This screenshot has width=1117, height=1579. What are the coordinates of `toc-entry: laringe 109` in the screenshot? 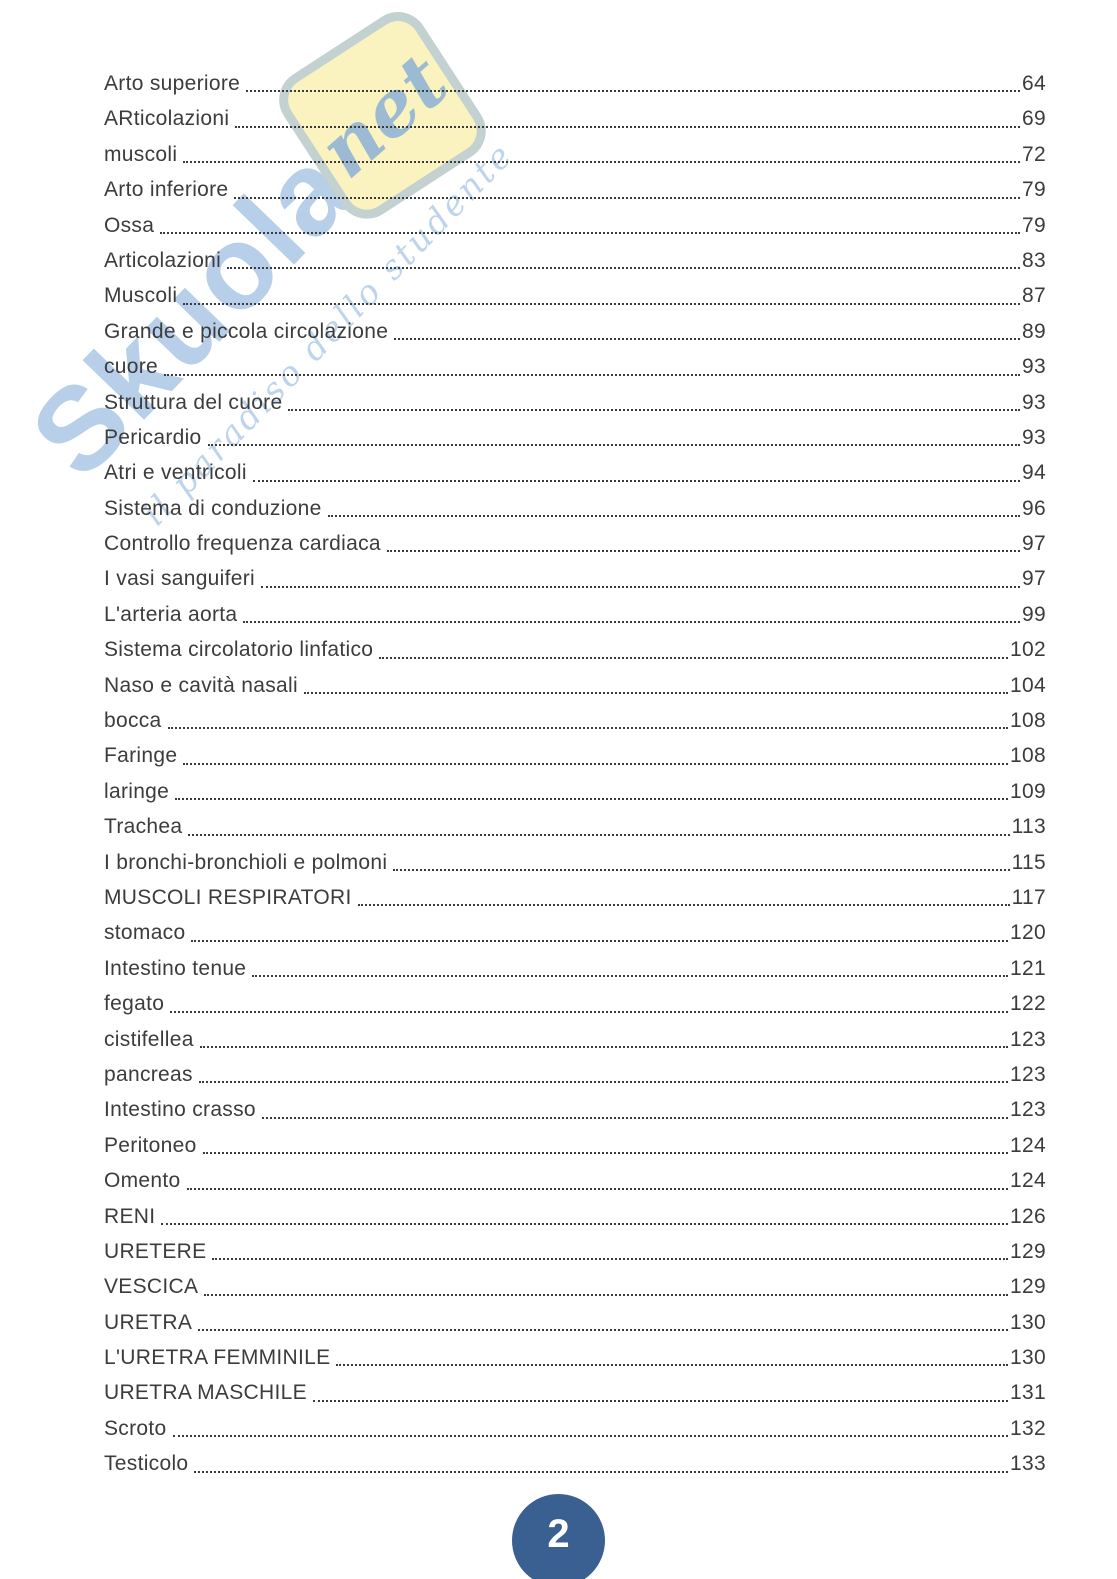 It's located at (575, 791).